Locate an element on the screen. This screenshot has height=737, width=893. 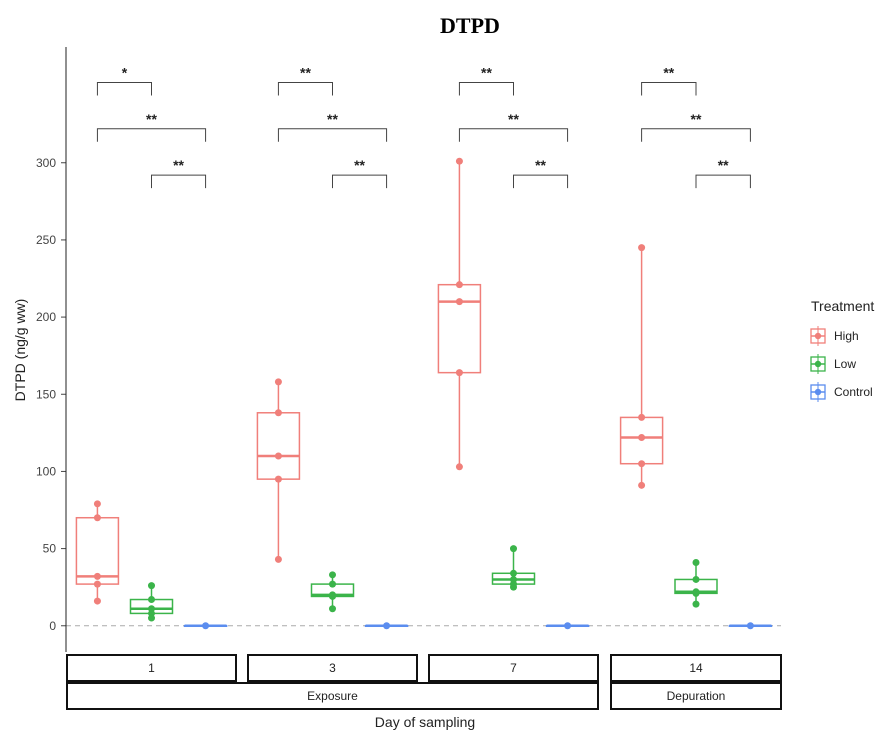
facet-strip-label: 14 is located at coordinates (696, 668).